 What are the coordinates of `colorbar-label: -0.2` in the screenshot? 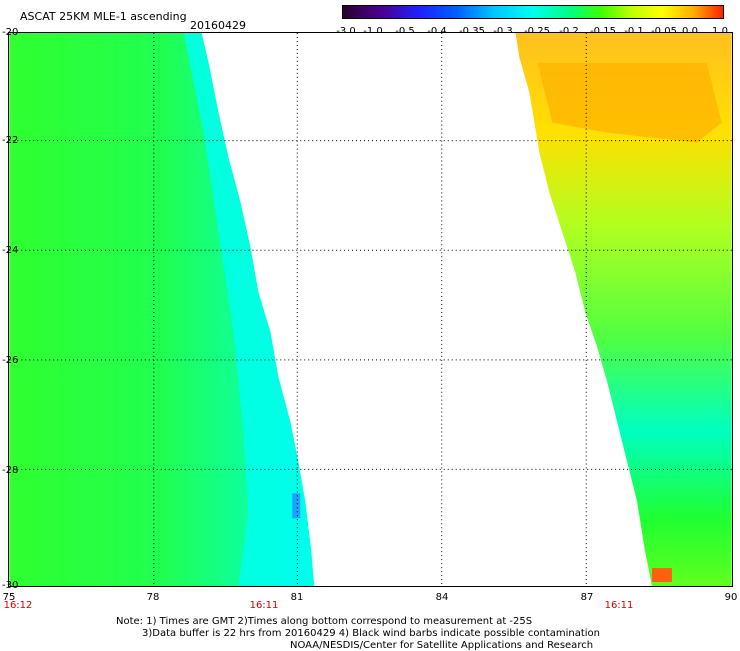 It's located at (569, 31).